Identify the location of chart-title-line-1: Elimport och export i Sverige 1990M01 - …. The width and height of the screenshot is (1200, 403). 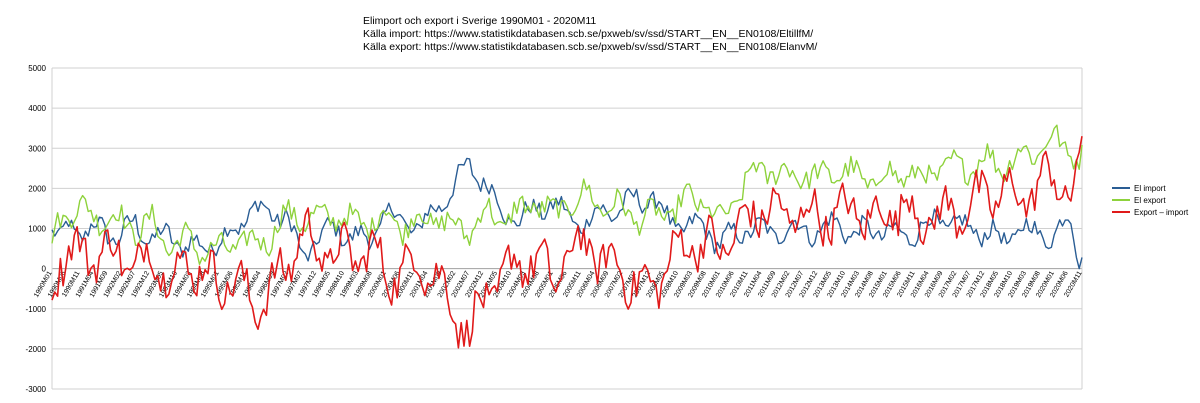
(479, 21).